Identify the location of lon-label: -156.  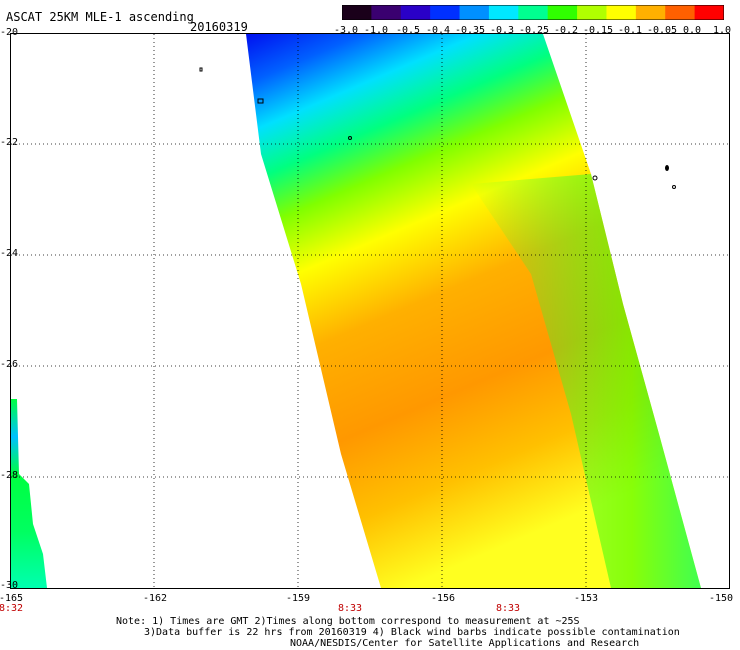
(443, 598).